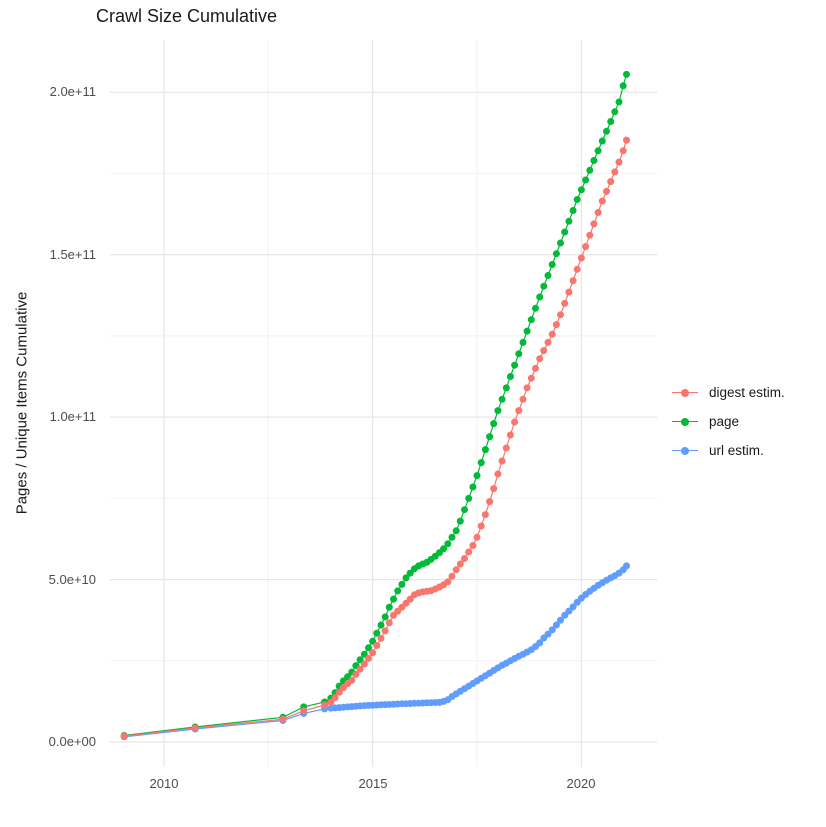 This screenshot has width=826, height=827. Describe the element at coordinates (72, 741) in the screenshot. I see `y-tick-label-0: 0.0e+00` at that location.